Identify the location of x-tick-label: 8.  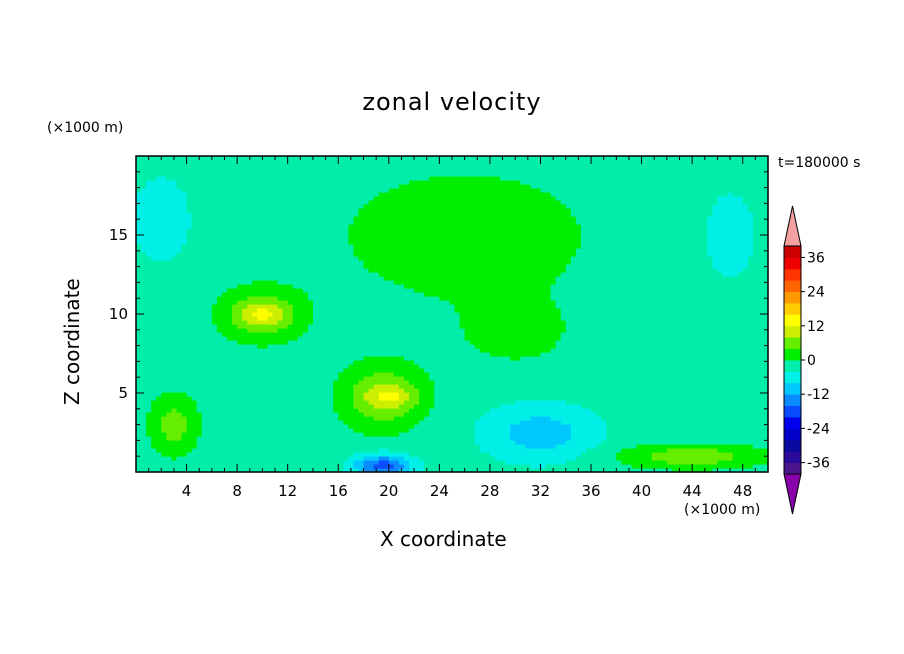
(237, 491).